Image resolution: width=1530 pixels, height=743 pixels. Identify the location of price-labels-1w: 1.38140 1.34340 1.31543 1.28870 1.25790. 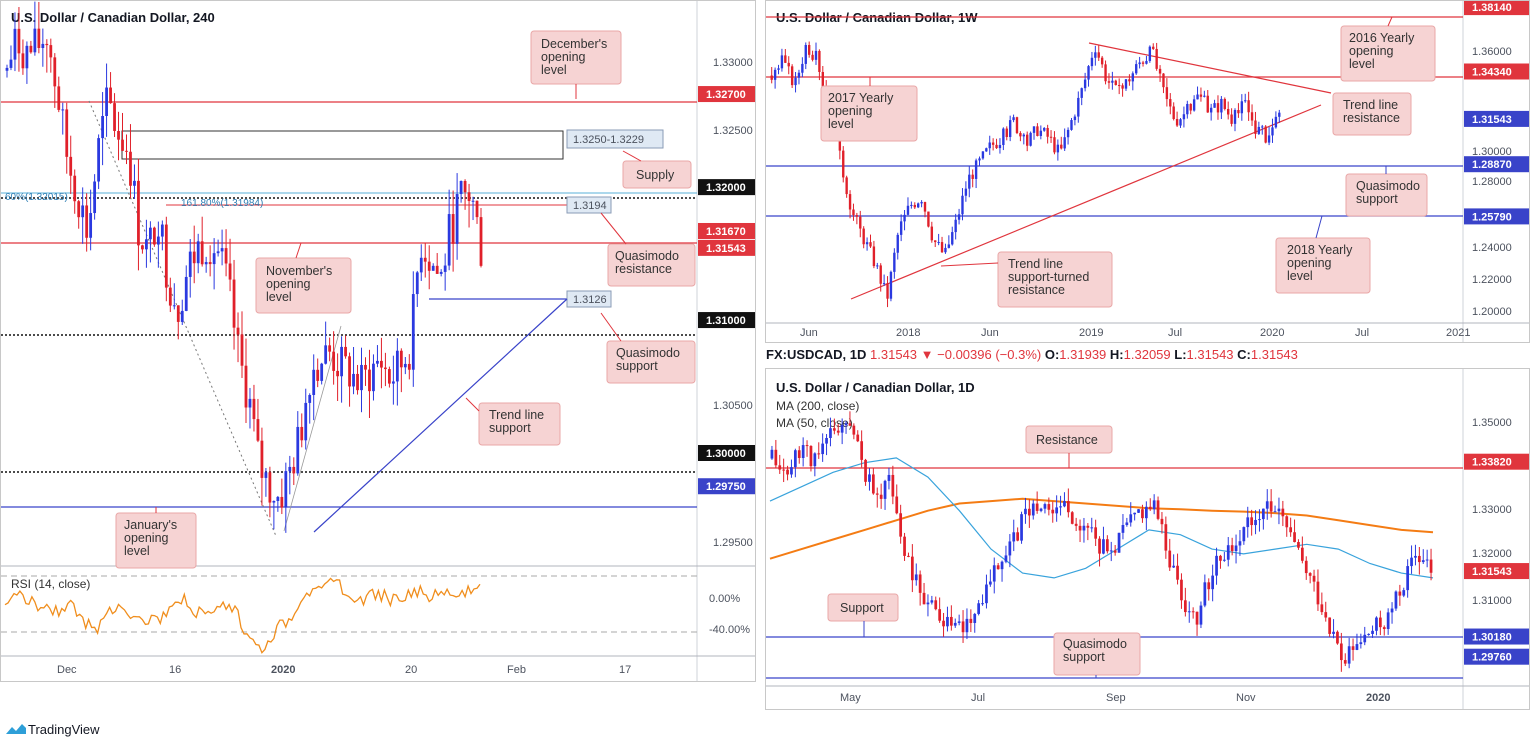
(1496, 113).